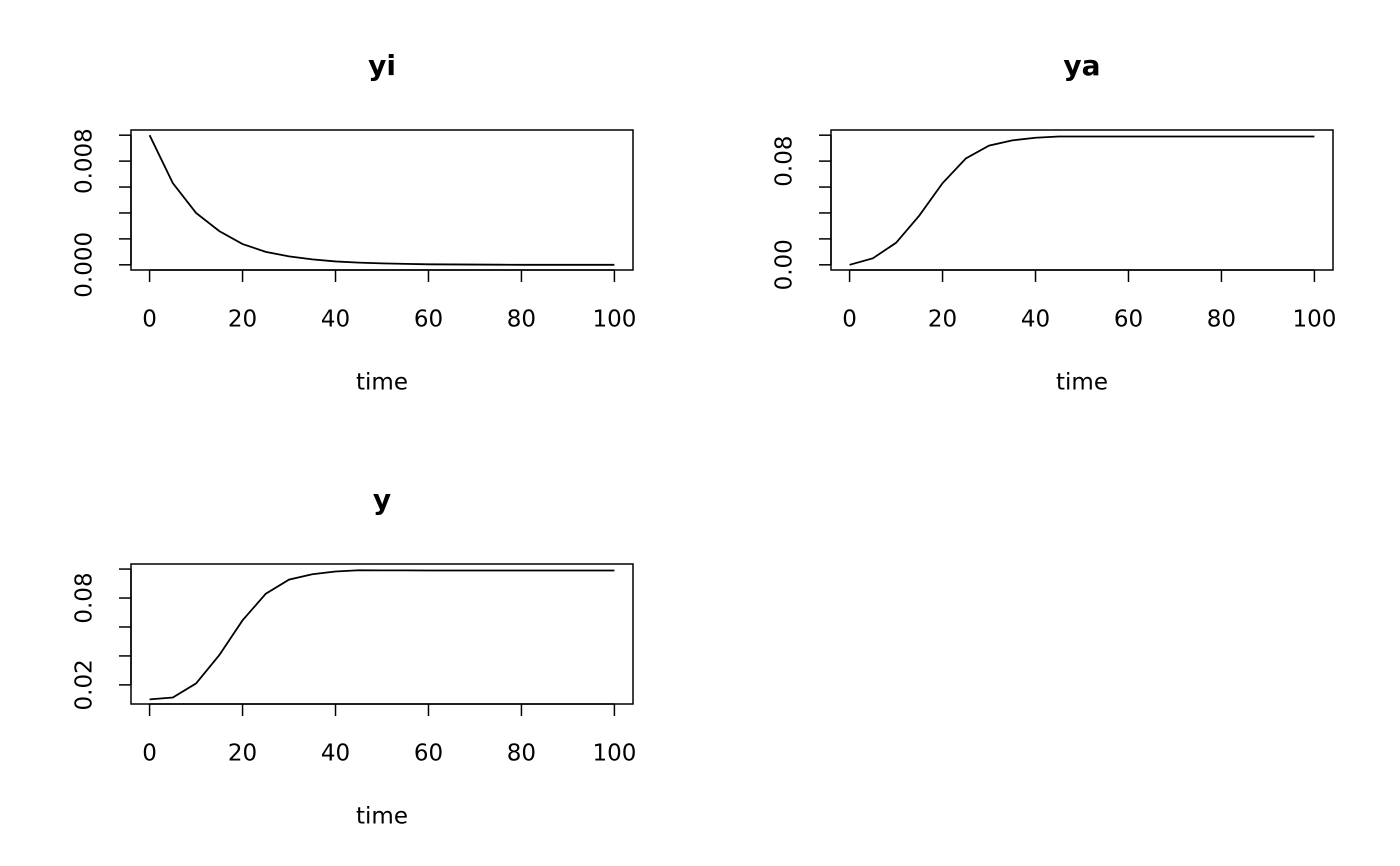 This screenshot has height=866, width=1400. Describe the element at coordinates (382, 65) in the screenshot. I see `chart-title: yi` at that location.